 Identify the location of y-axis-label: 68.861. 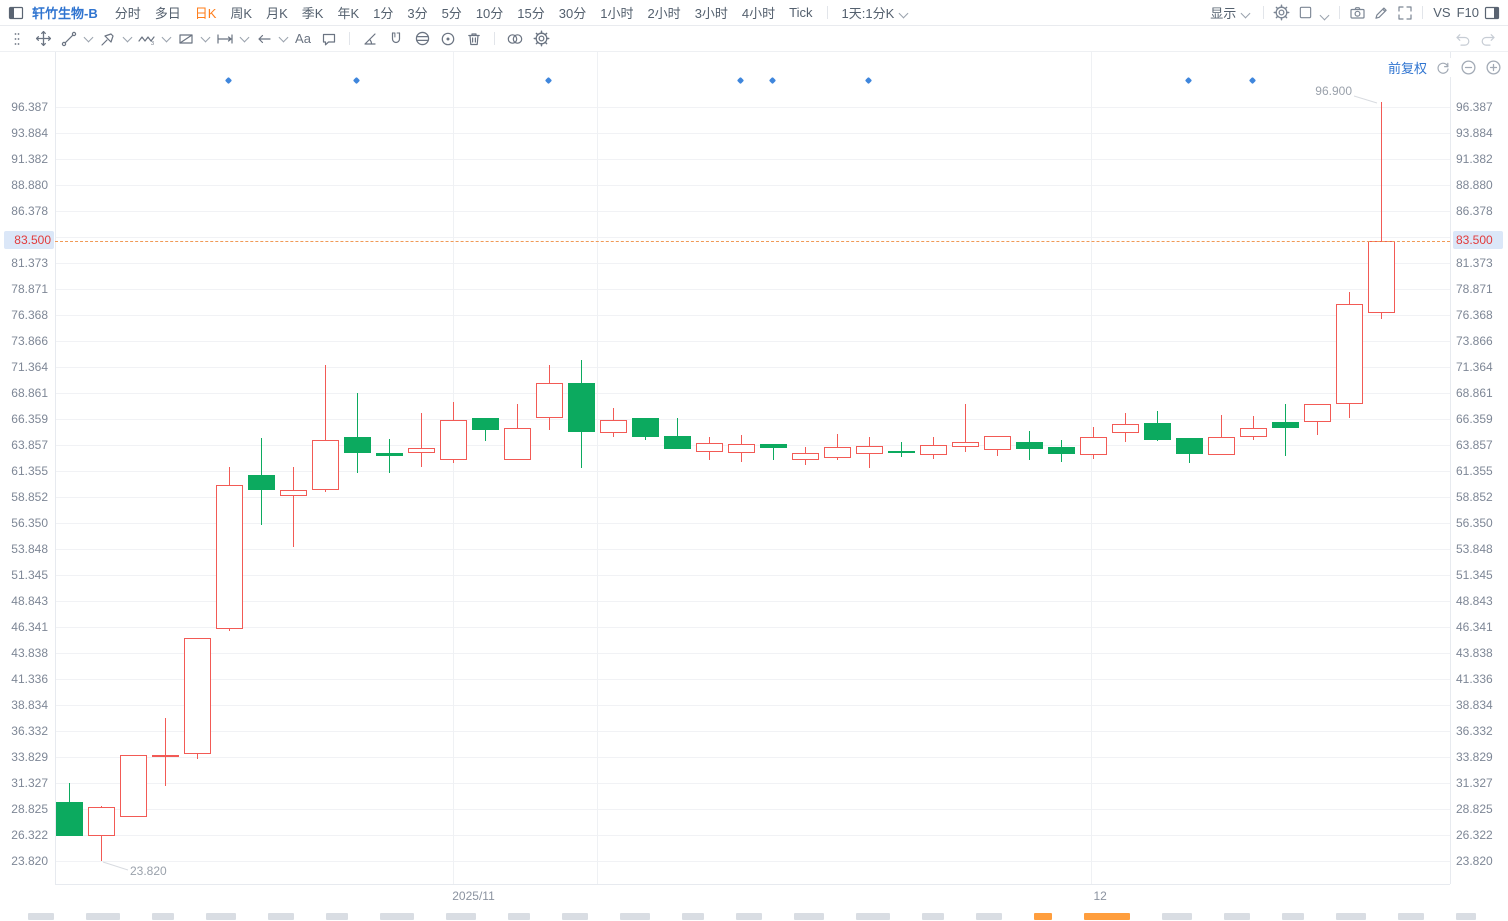
(1474, 393).